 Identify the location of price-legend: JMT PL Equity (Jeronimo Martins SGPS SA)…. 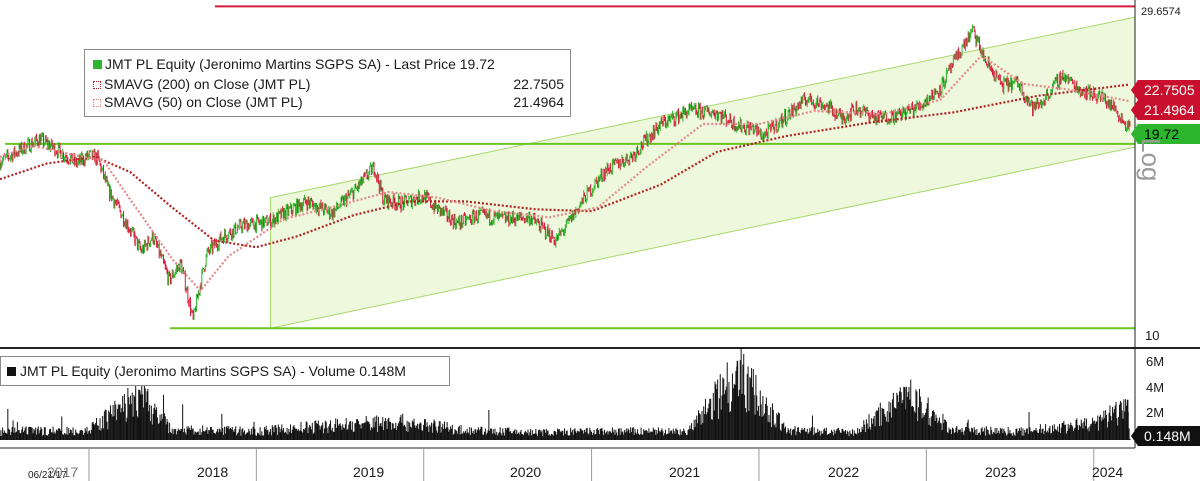
(327, 83).